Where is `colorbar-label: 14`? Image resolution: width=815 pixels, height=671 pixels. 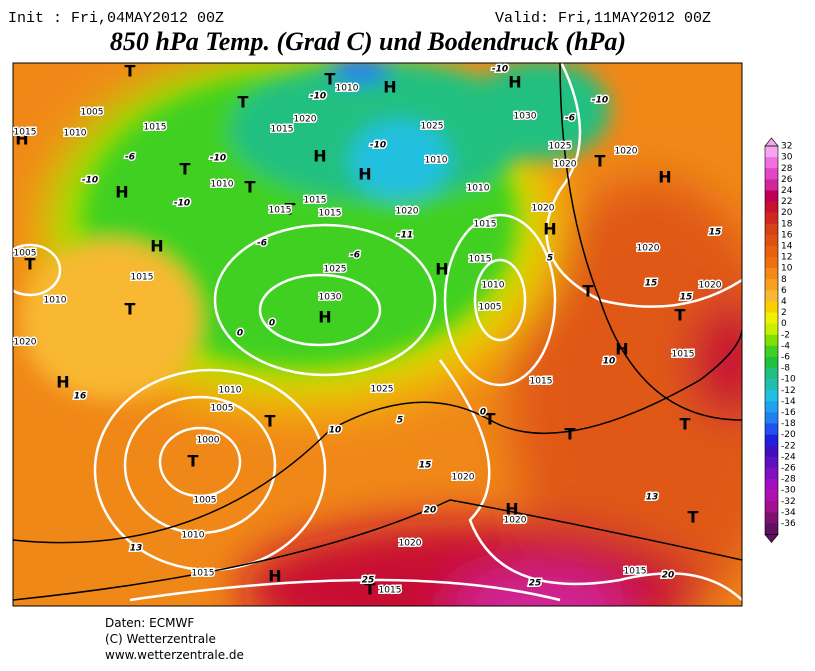 colorbar-label: 14 is located at coordinates (787, 246).